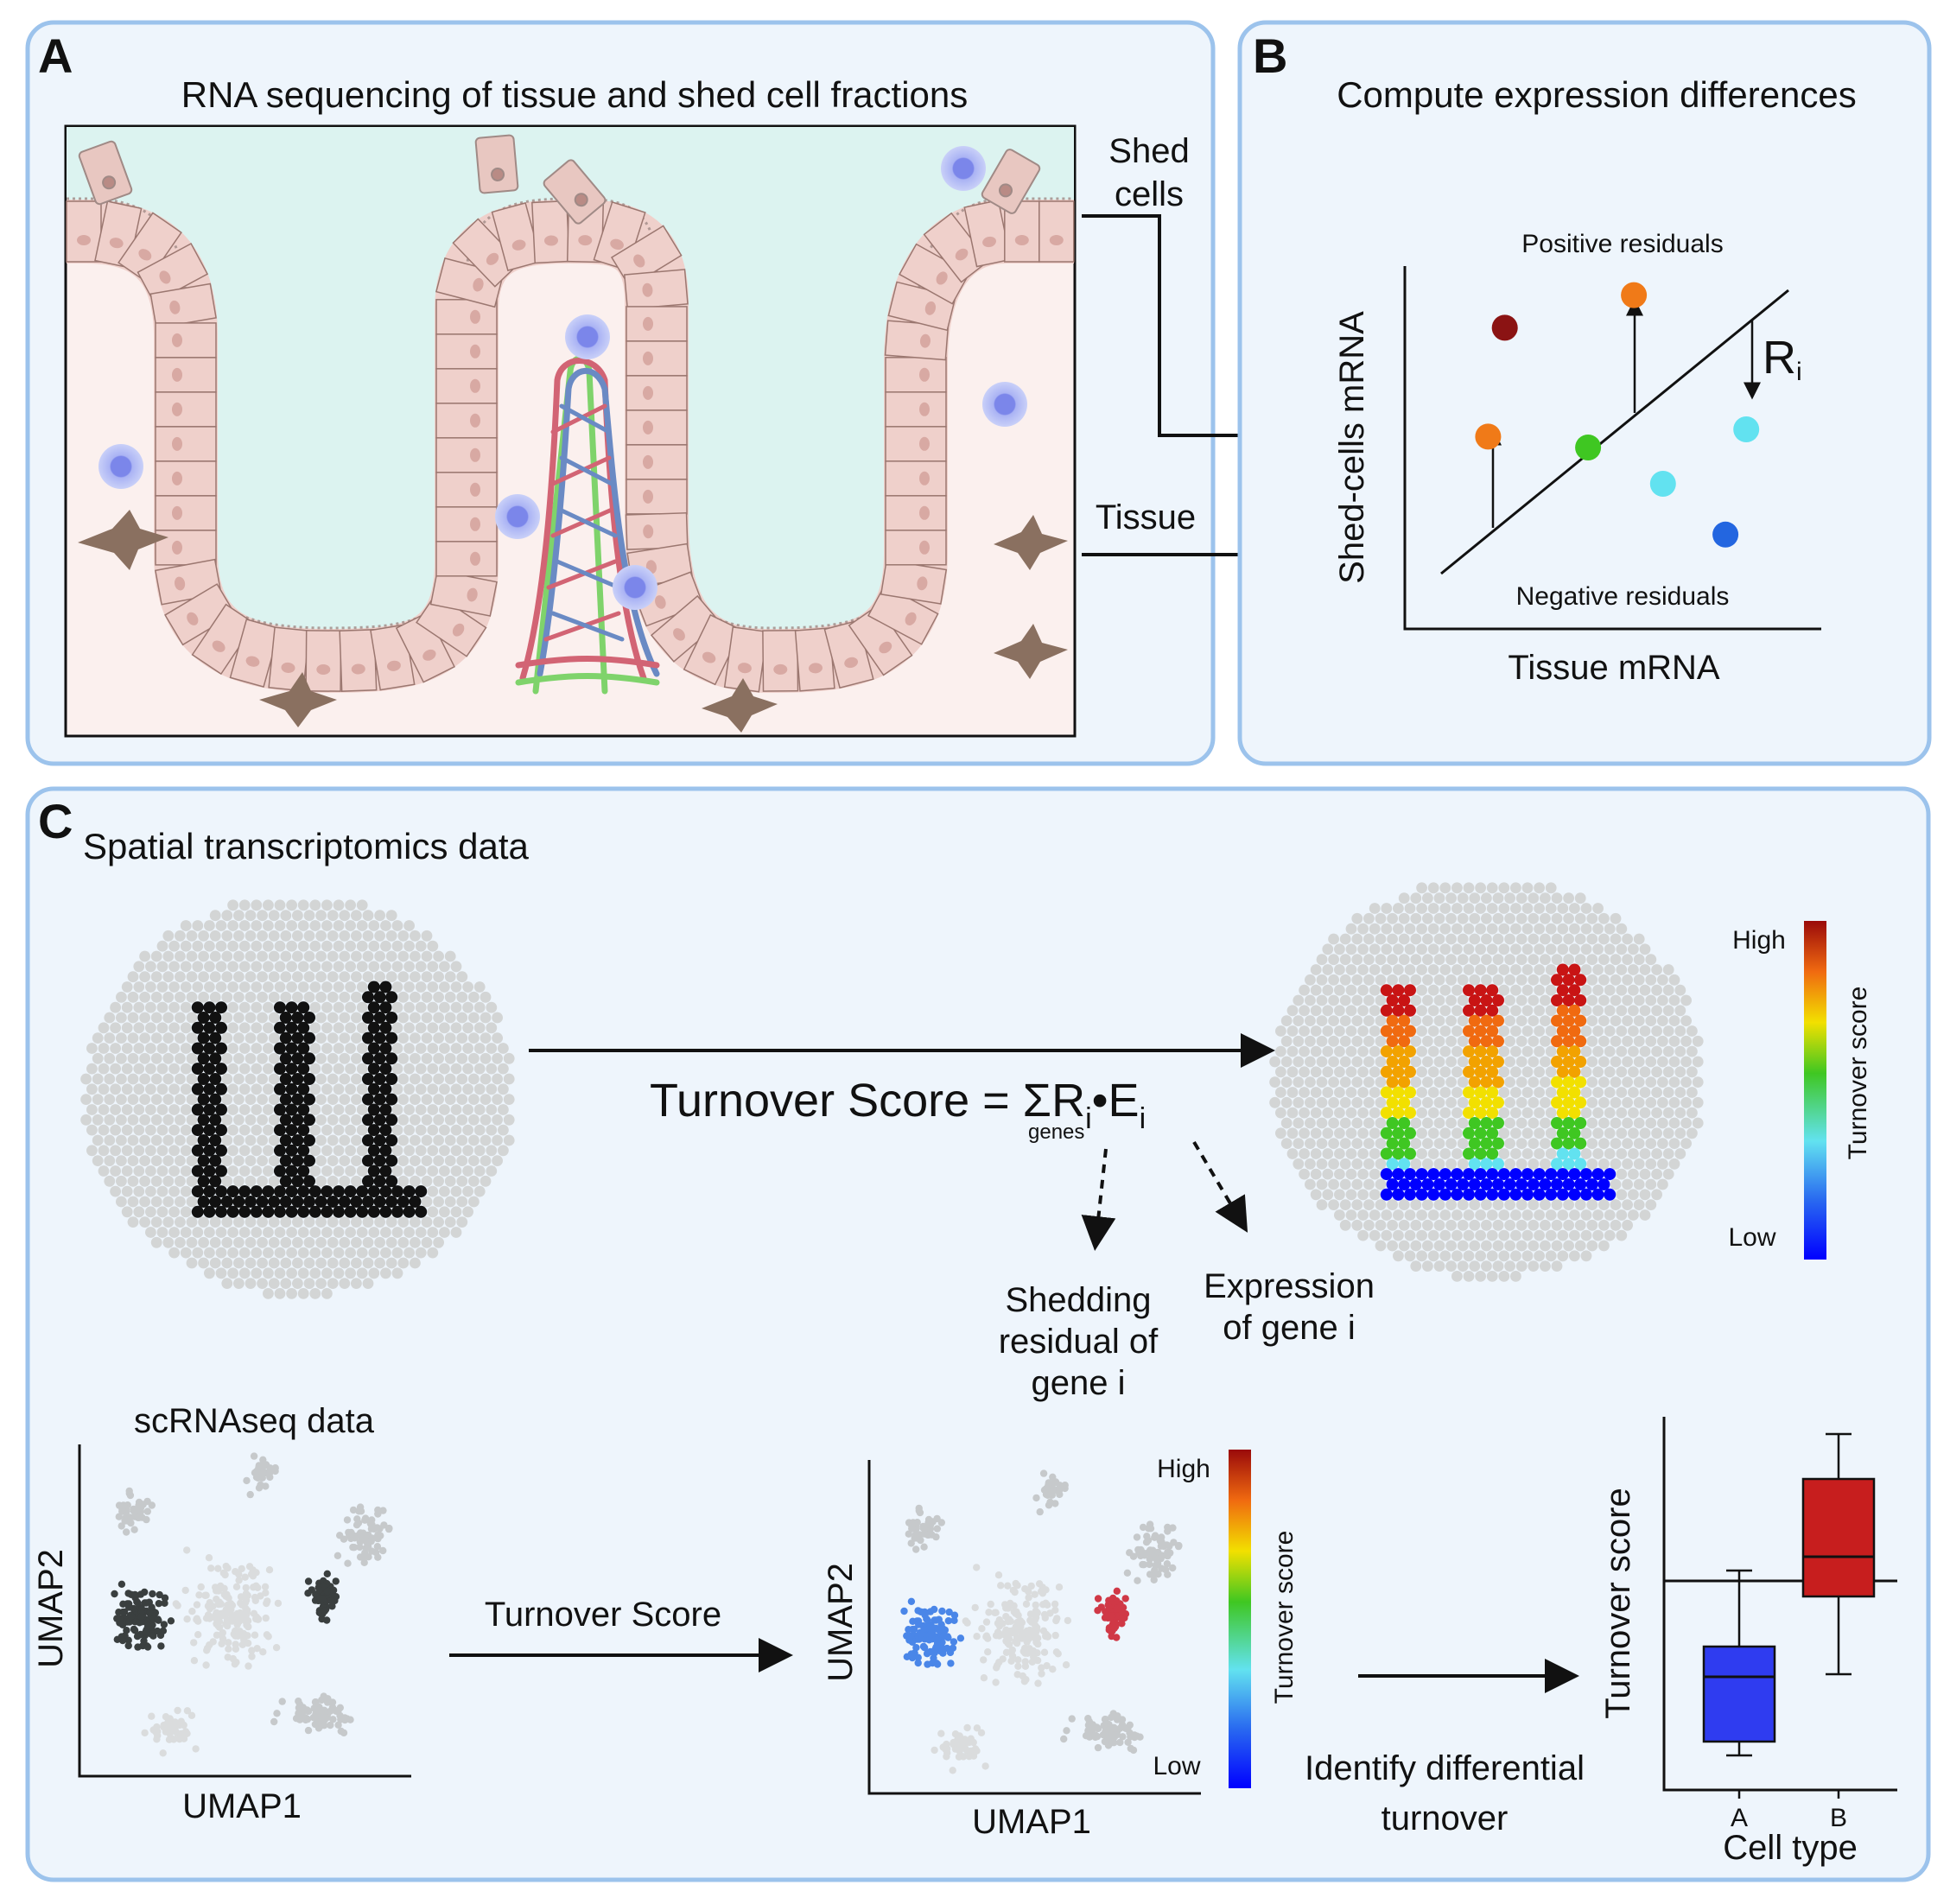 The width and height of the screenshot is (1950, 1904). I want to click on boxplot-b, so click(1838, 1554).